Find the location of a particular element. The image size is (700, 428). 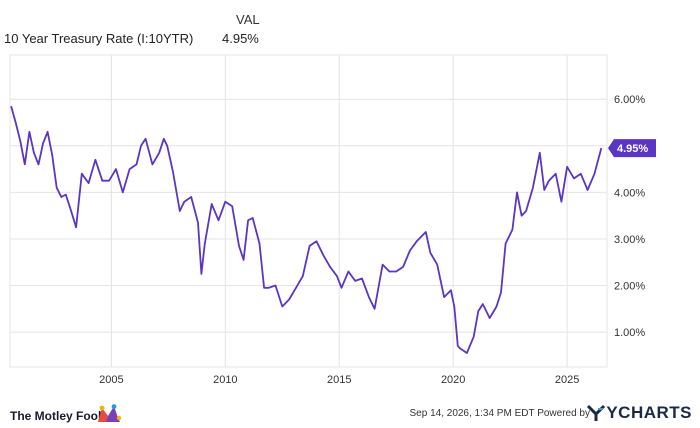

jester-hat-icon is located at coordinates (110, 413).